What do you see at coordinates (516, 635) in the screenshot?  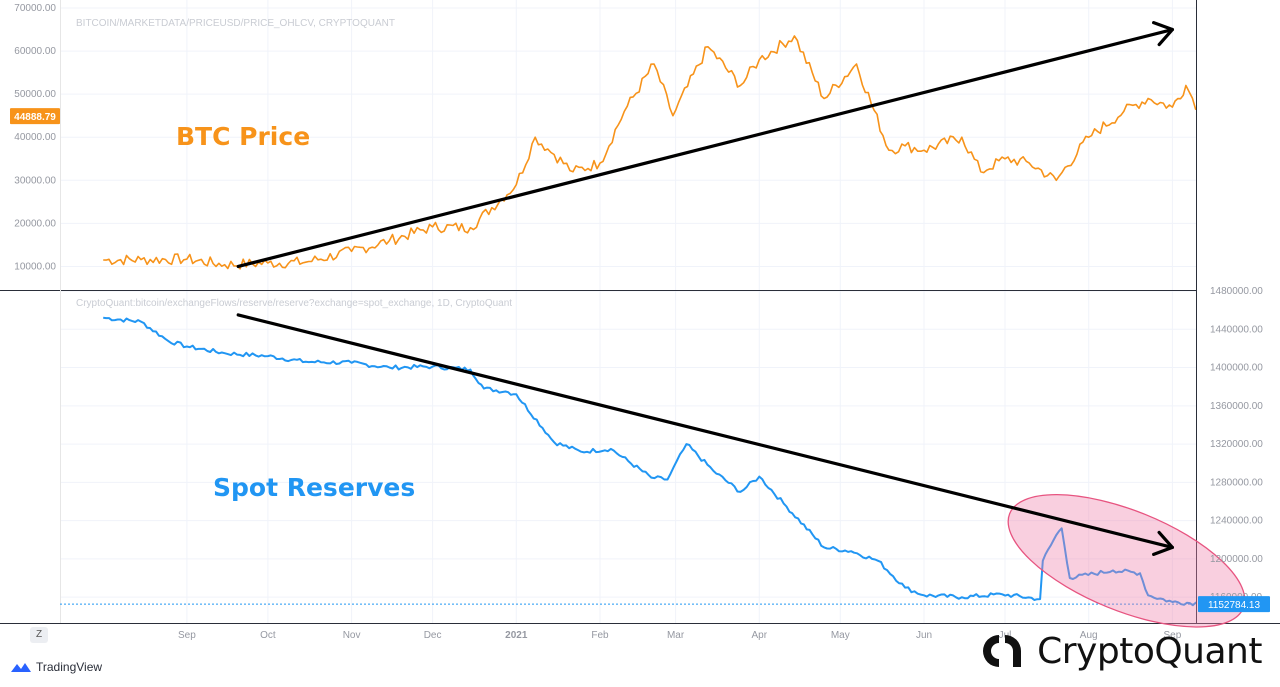 I see `time-tick-label: 2021` at bounding box center [516, 635].